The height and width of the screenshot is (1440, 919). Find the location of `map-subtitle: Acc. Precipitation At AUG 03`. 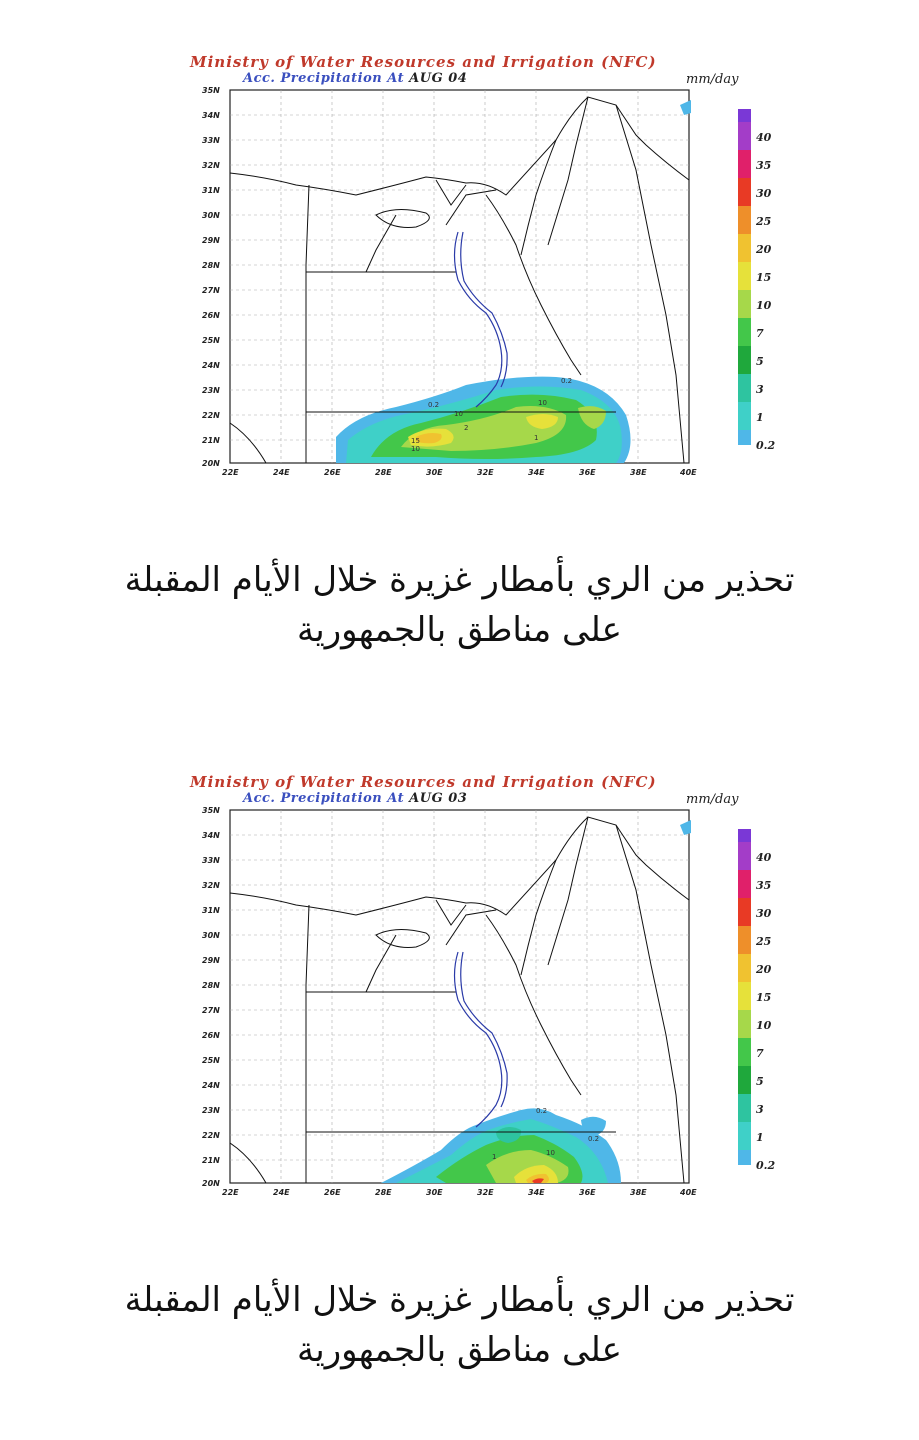

map-subtitle: Acc. Precipitation At AUG 03 is located at coordinates (355, 798).